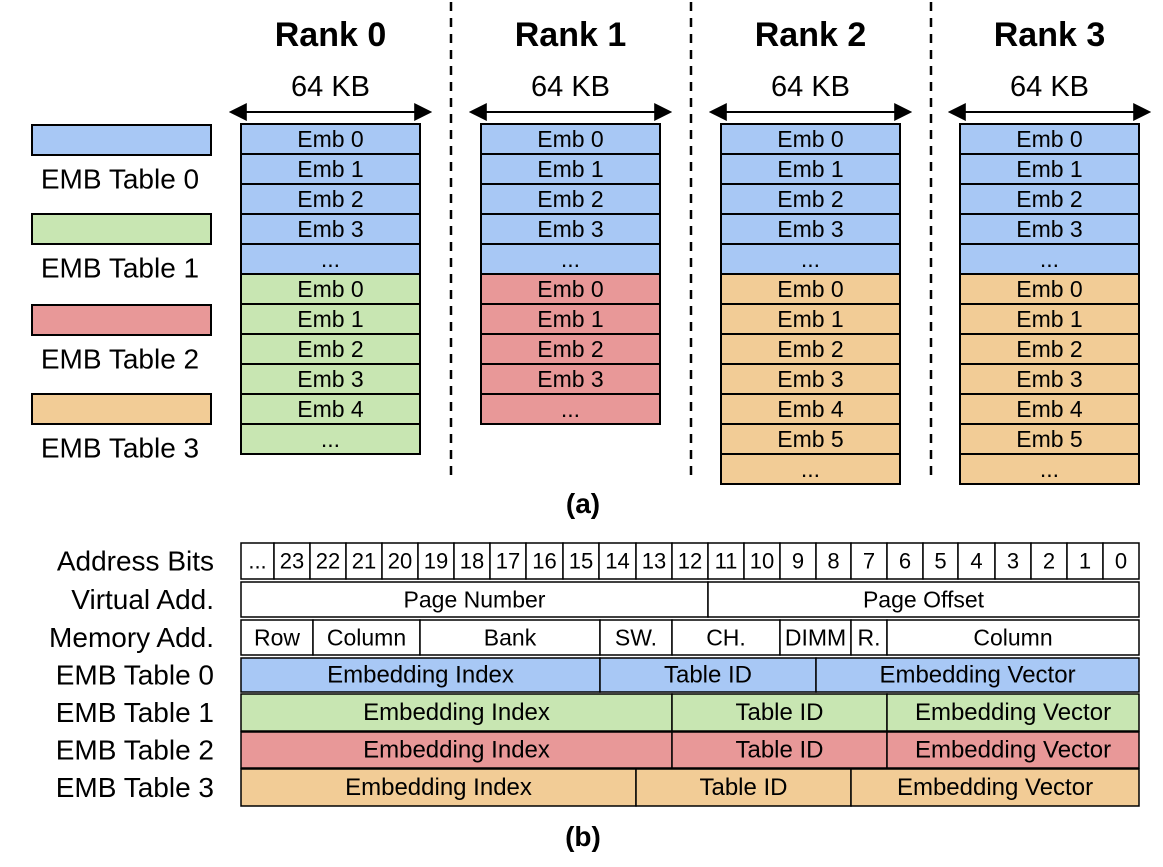 The height and width of the screenshot is (867, 1163). I want to click on bit-label: 13, so click(654, 561).